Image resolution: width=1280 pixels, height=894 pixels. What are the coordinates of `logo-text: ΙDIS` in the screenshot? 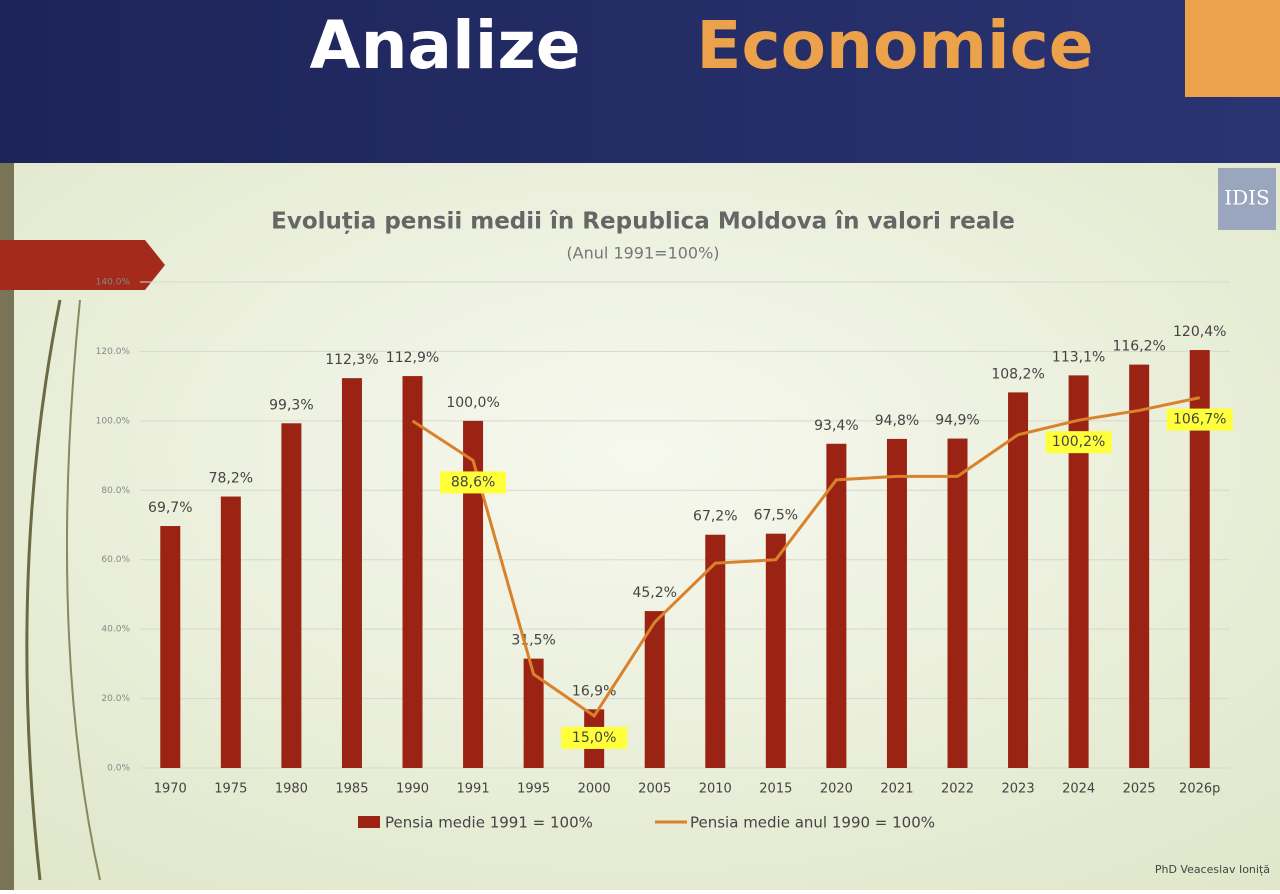 It's located at (1247, 198).